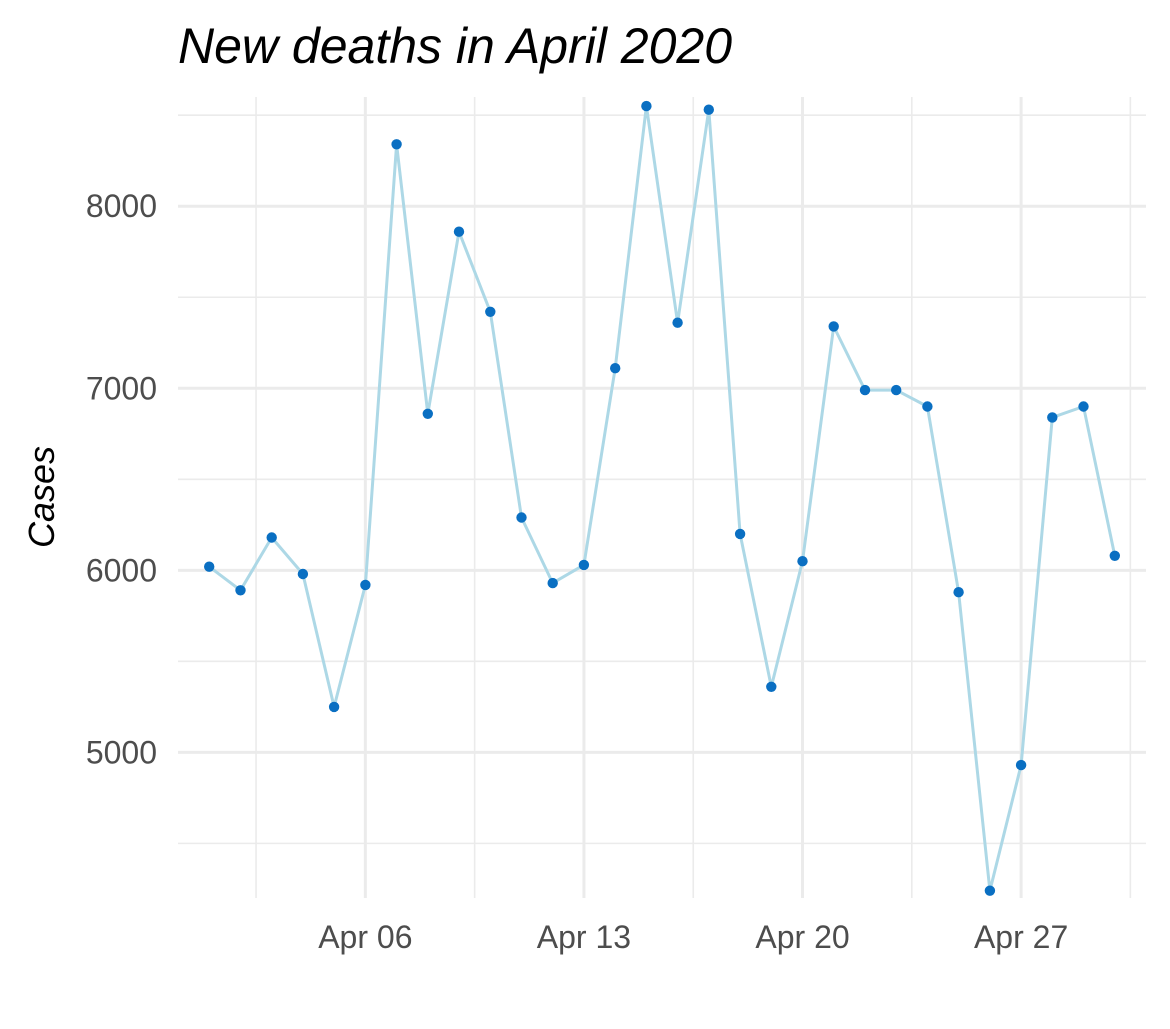 The image size is (1170, 1029). What do you see at coordinates (1021, 937) in the screenshot?
I see `x-tick-label: Apr 27` at bounding box center [1021, 937].